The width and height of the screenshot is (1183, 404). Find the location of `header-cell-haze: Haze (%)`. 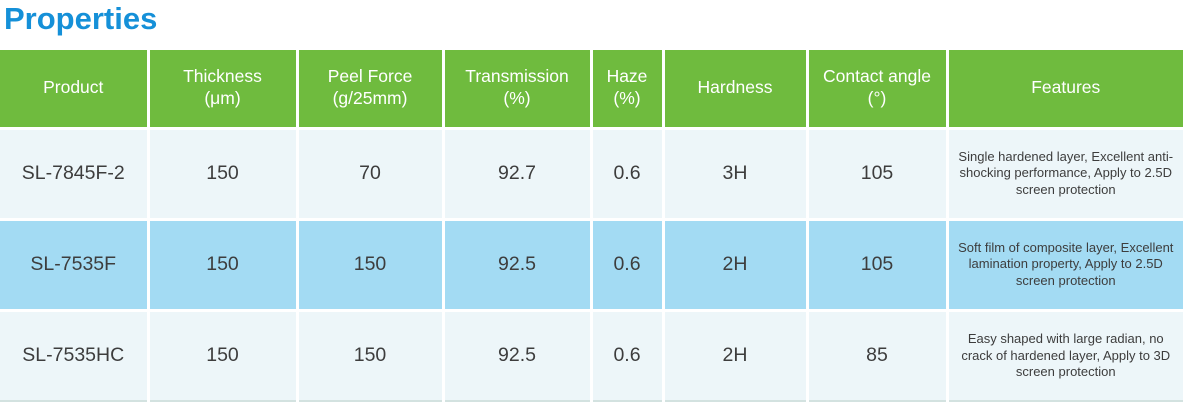

header-cell-haze: Haze (%) is located at coordinates (627, 90).